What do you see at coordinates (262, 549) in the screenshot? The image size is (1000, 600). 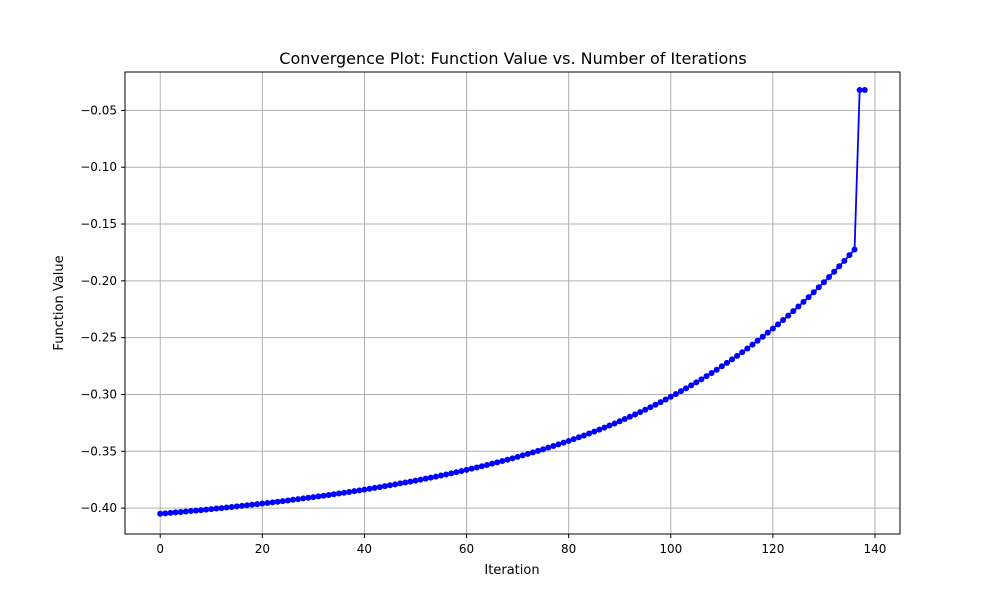 I see `x-tick-label: 20` at bounding box center [262, 549].